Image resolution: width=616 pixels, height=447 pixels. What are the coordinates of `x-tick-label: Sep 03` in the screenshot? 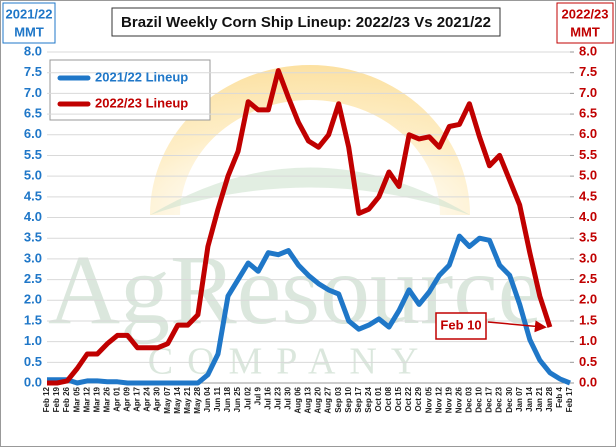 It's located at (338, 399).